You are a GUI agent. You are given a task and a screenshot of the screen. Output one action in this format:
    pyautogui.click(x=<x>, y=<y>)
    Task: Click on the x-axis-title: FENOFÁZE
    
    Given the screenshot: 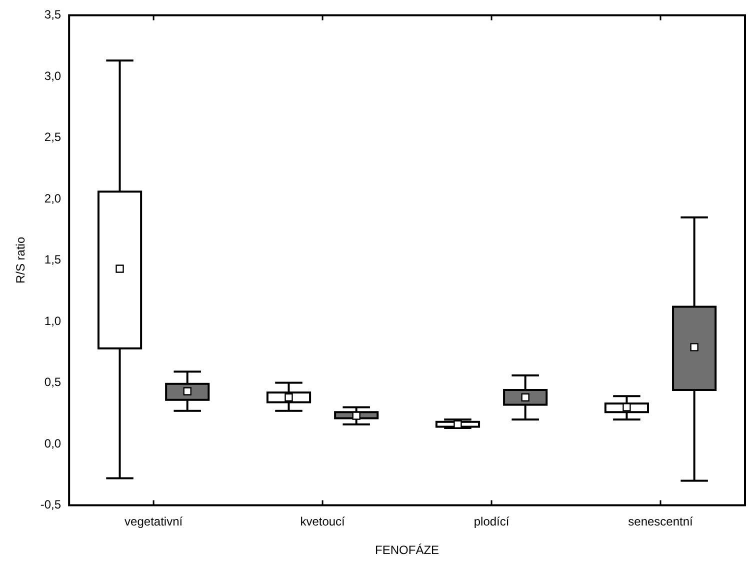 What is the action you would take?
    pyautogui.click(x=407, y=550)
    